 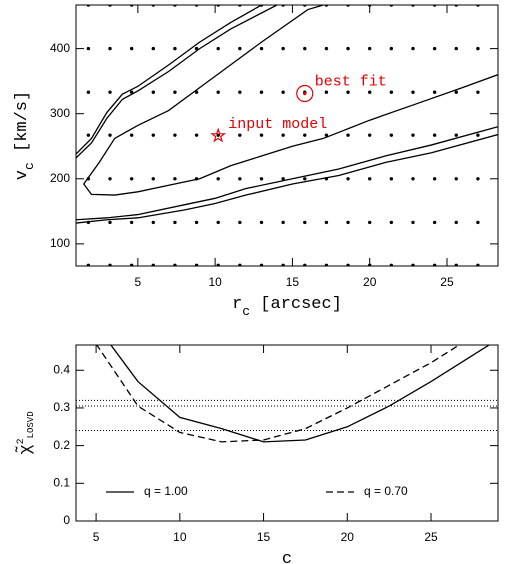 I want to click on y-axis-label-main: v, so click(x=22, y=175).